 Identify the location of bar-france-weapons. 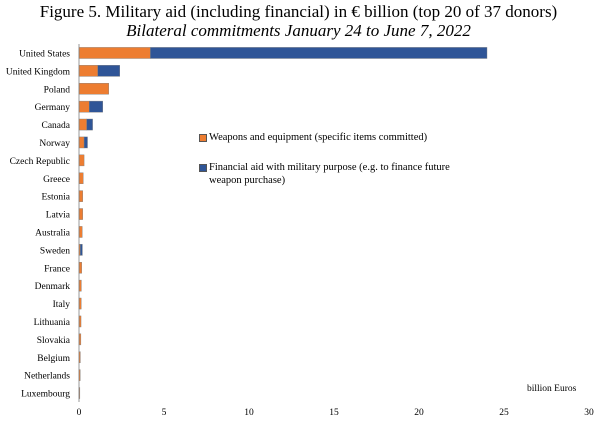
(80, 268).